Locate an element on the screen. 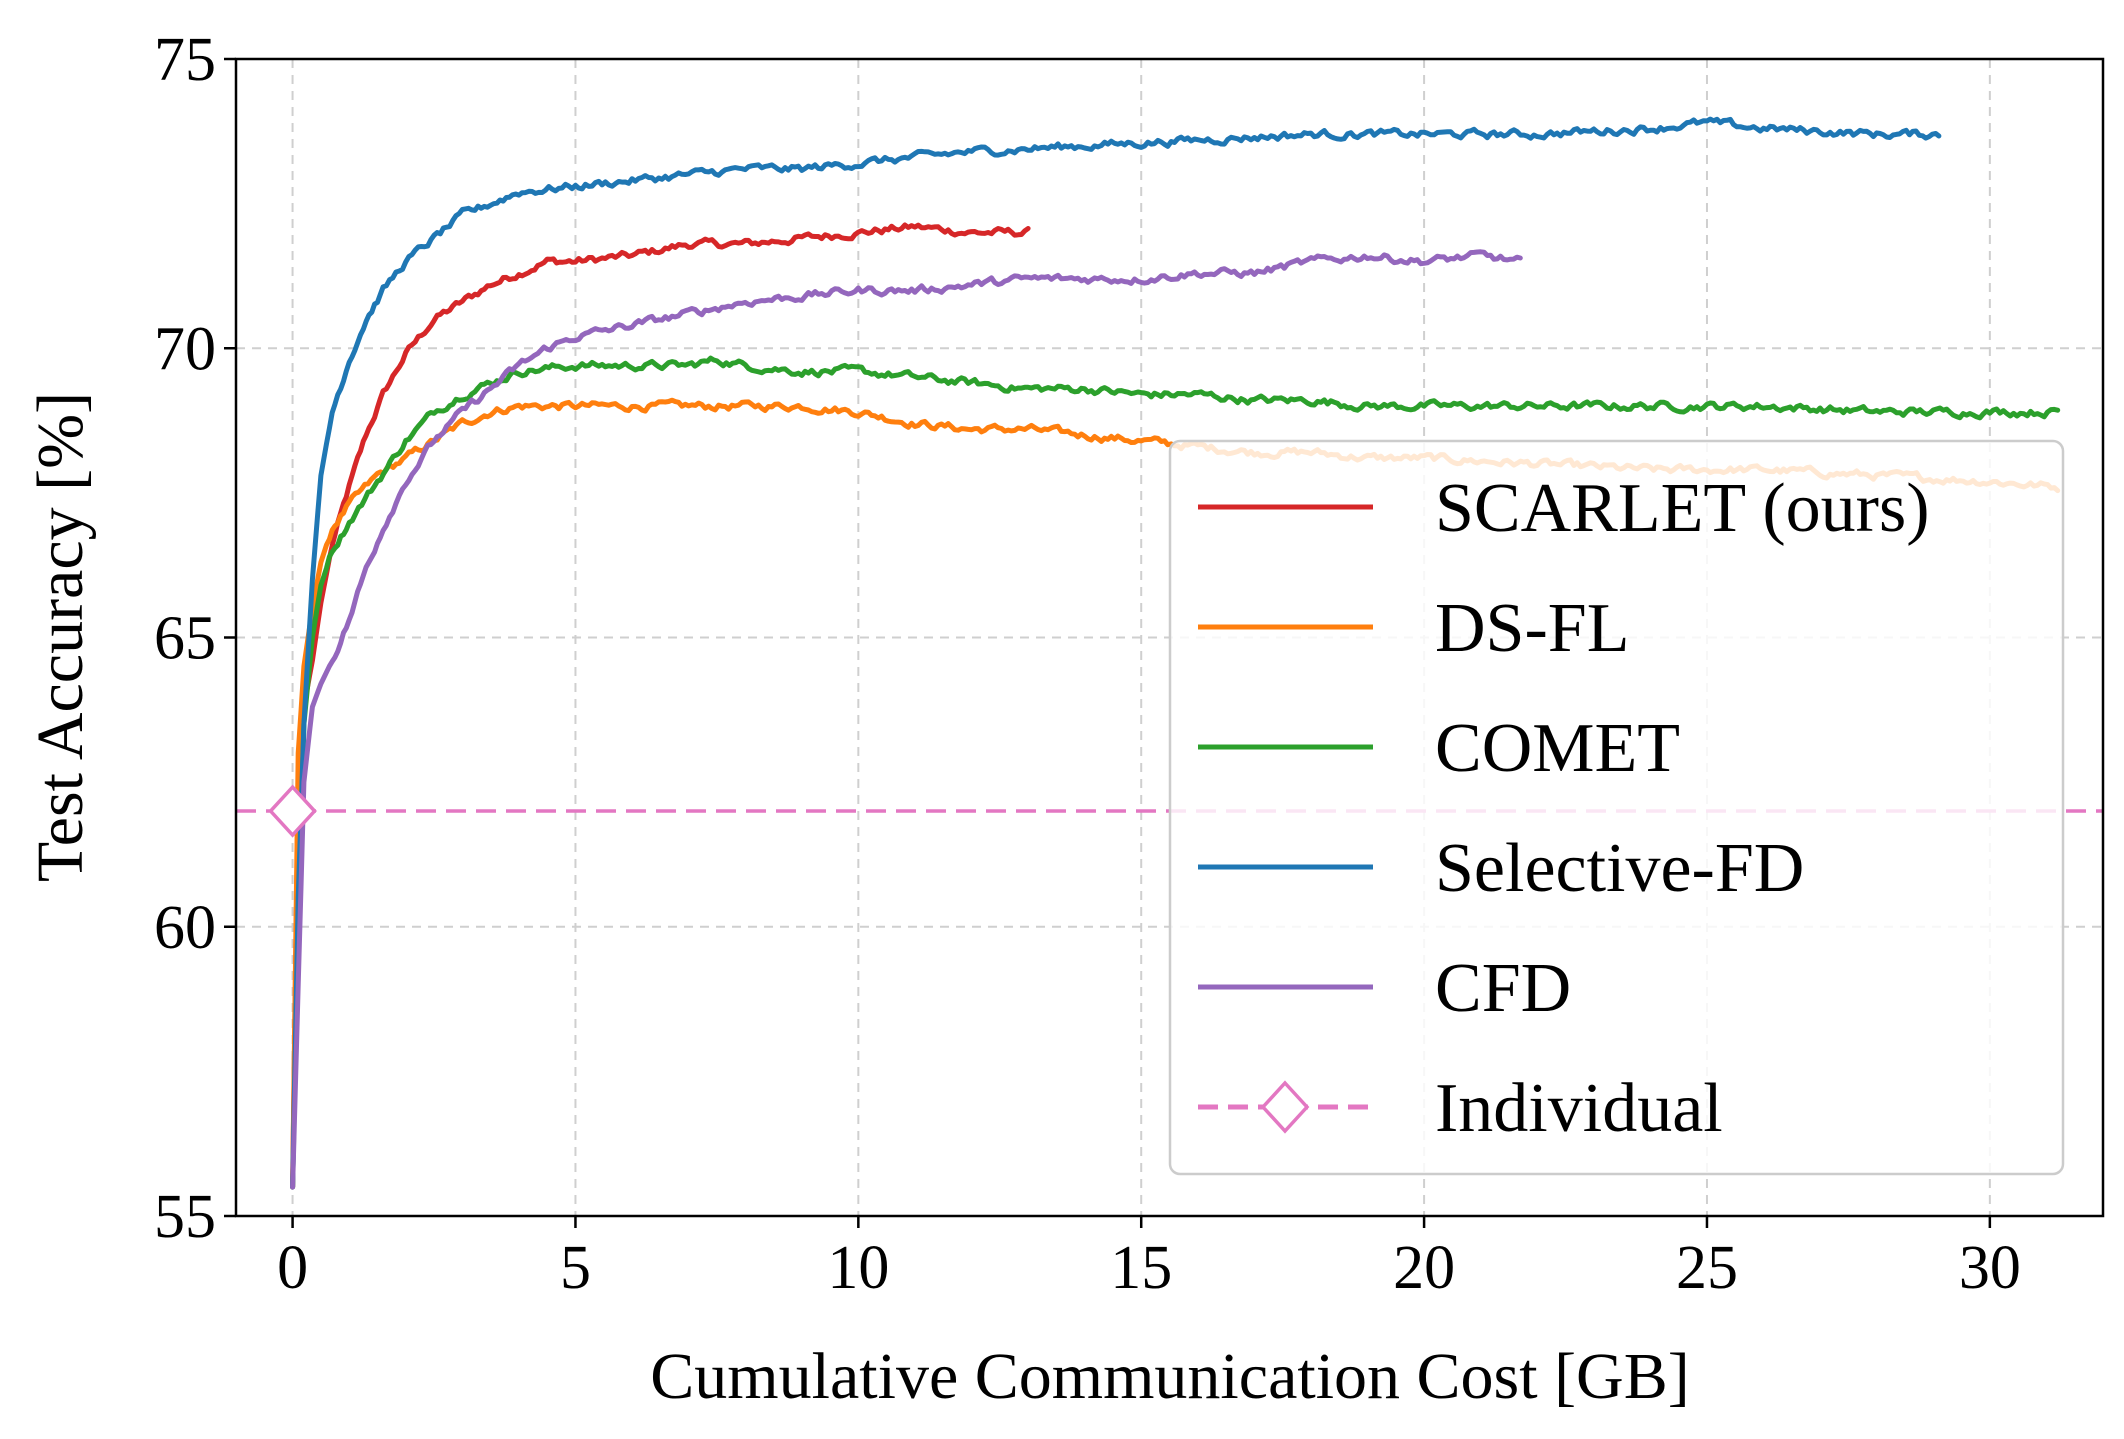 The image size is (2124, 1439). legend-label: Selective-FD is located at coordinates (1619, 868).